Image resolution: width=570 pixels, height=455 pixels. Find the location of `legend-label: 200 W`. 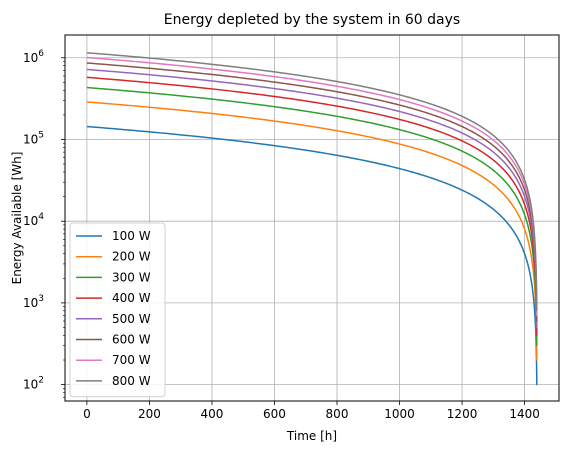

legend-label: 200 W is located at coordinates (131, 257).